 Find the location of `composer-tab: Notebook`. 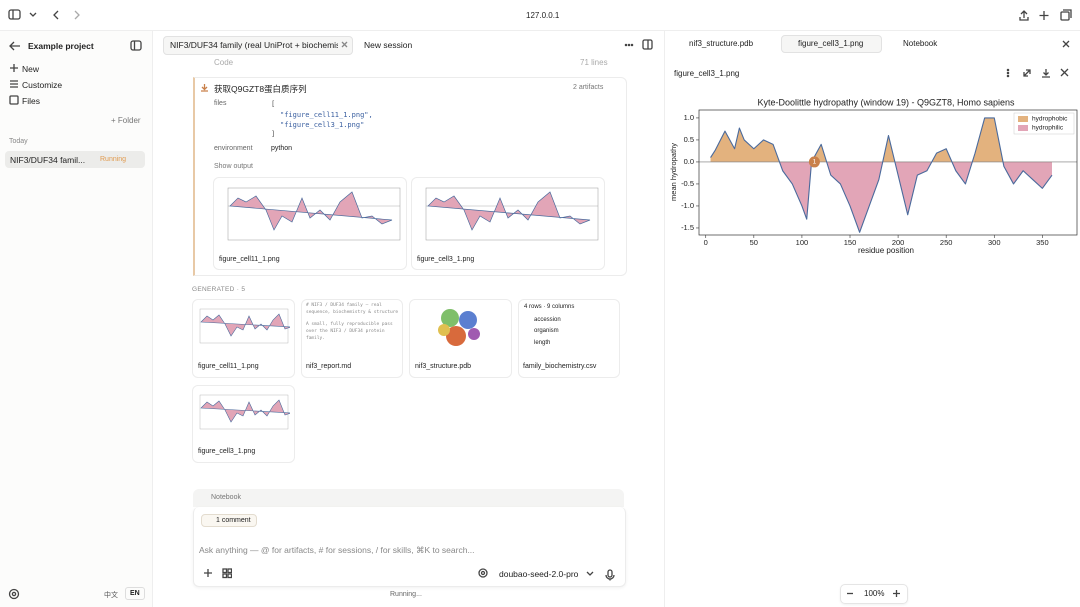

composer-tab: Notebook is located at coordinates (226, 497).